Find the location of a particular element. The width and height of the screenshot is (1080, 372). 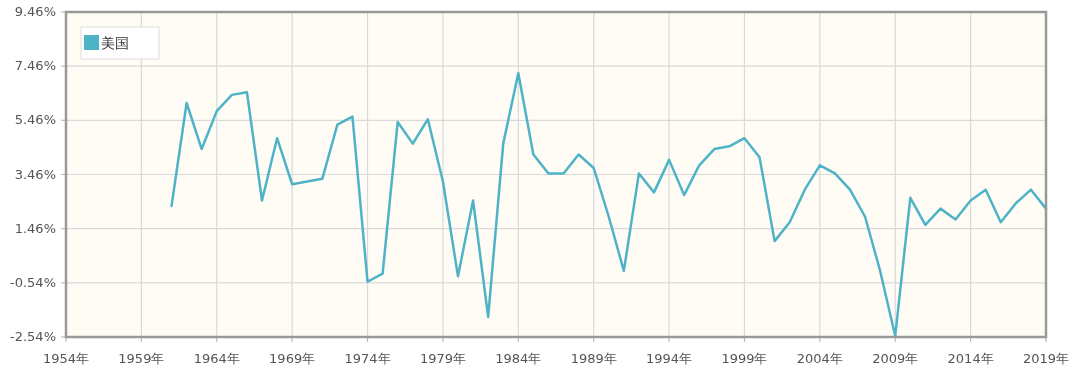

x-tick-label: 1989年 is located at coordinates (593, 358).